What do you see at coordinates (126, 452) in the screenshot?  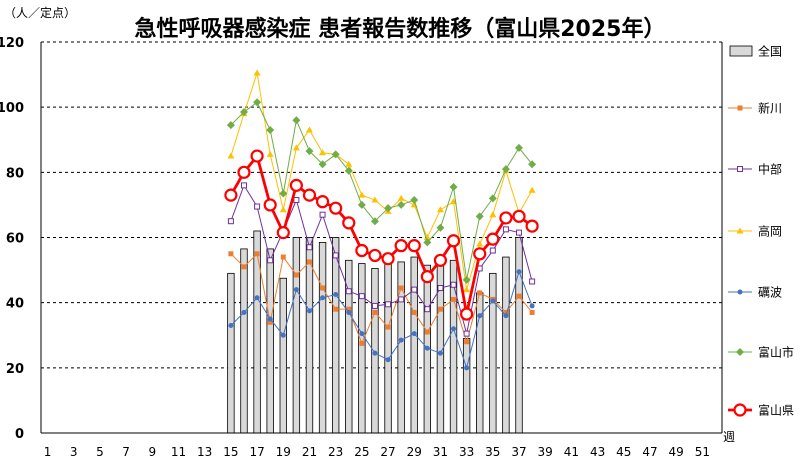 I see `x-tick-label: 7` at bounding box center [126, 452].